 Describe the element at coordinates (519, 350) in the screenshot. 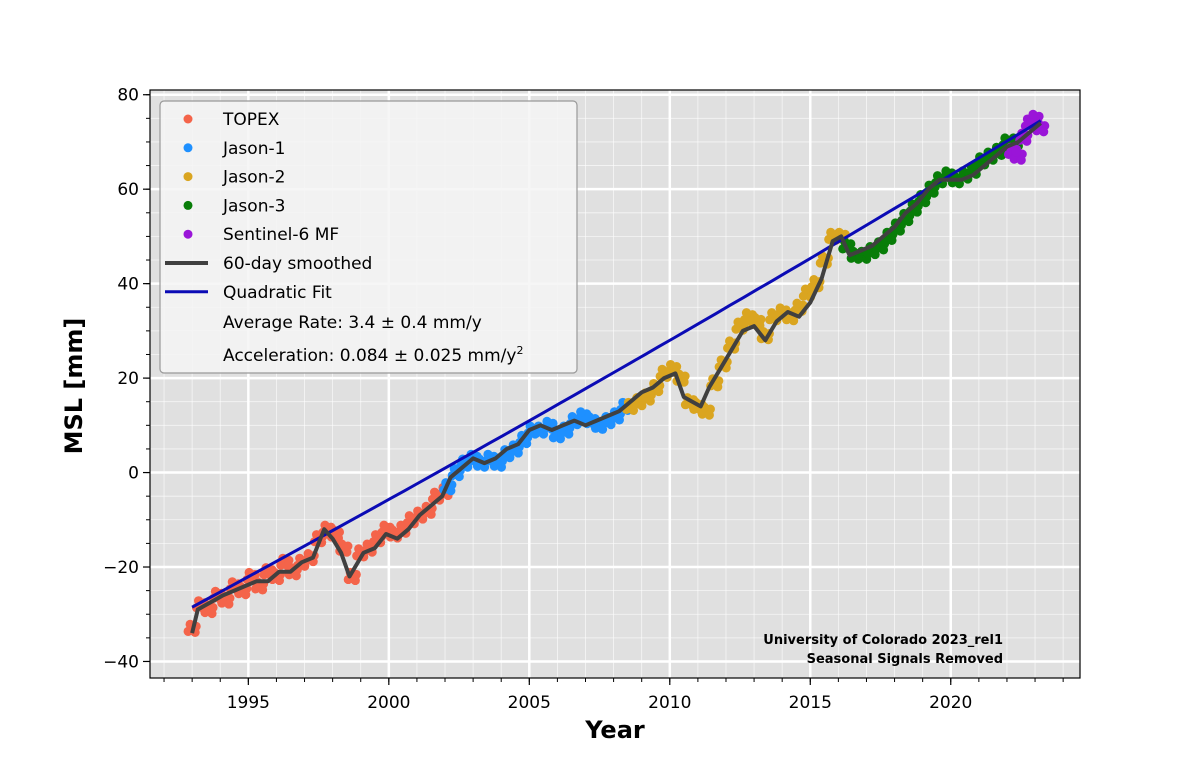

I see `legend-note-superscript: 2` at that location.